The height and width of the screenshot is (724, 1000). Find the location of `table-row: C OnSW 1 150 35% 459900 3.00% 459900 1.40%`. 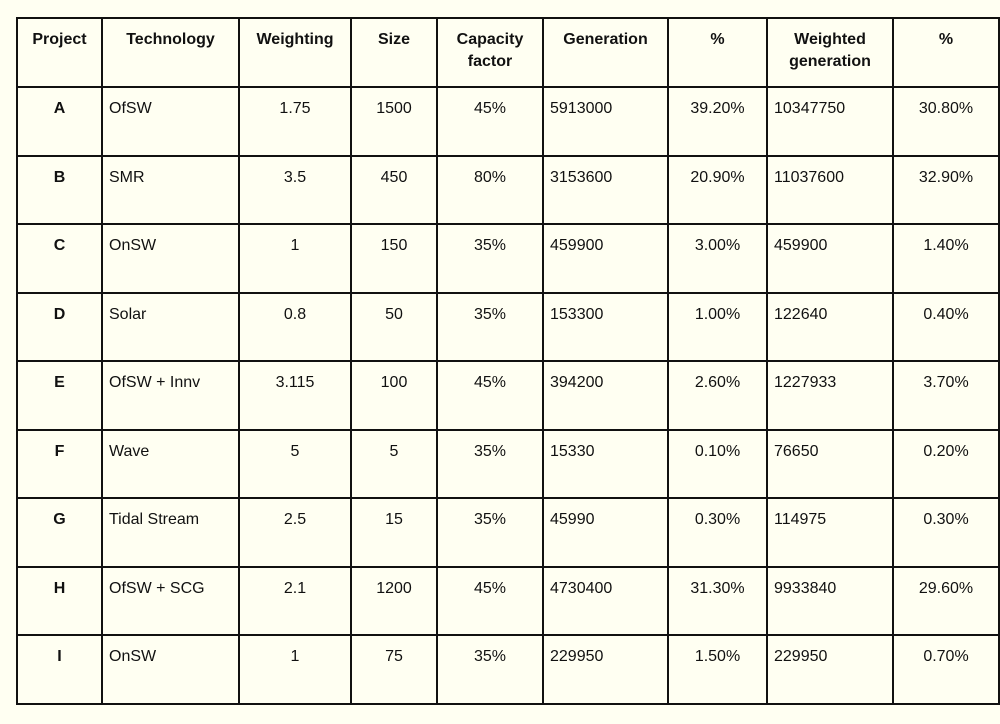

table-row: C OnSW 1 150 35% 459900 3.00% 459900 1.40% is located at coordinates (508, 258).